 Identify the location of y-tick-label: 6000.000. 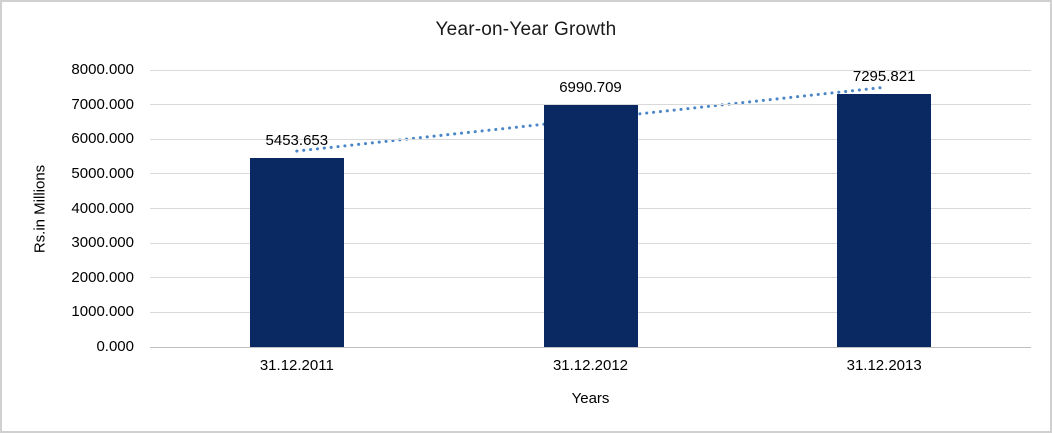
(102, 139).